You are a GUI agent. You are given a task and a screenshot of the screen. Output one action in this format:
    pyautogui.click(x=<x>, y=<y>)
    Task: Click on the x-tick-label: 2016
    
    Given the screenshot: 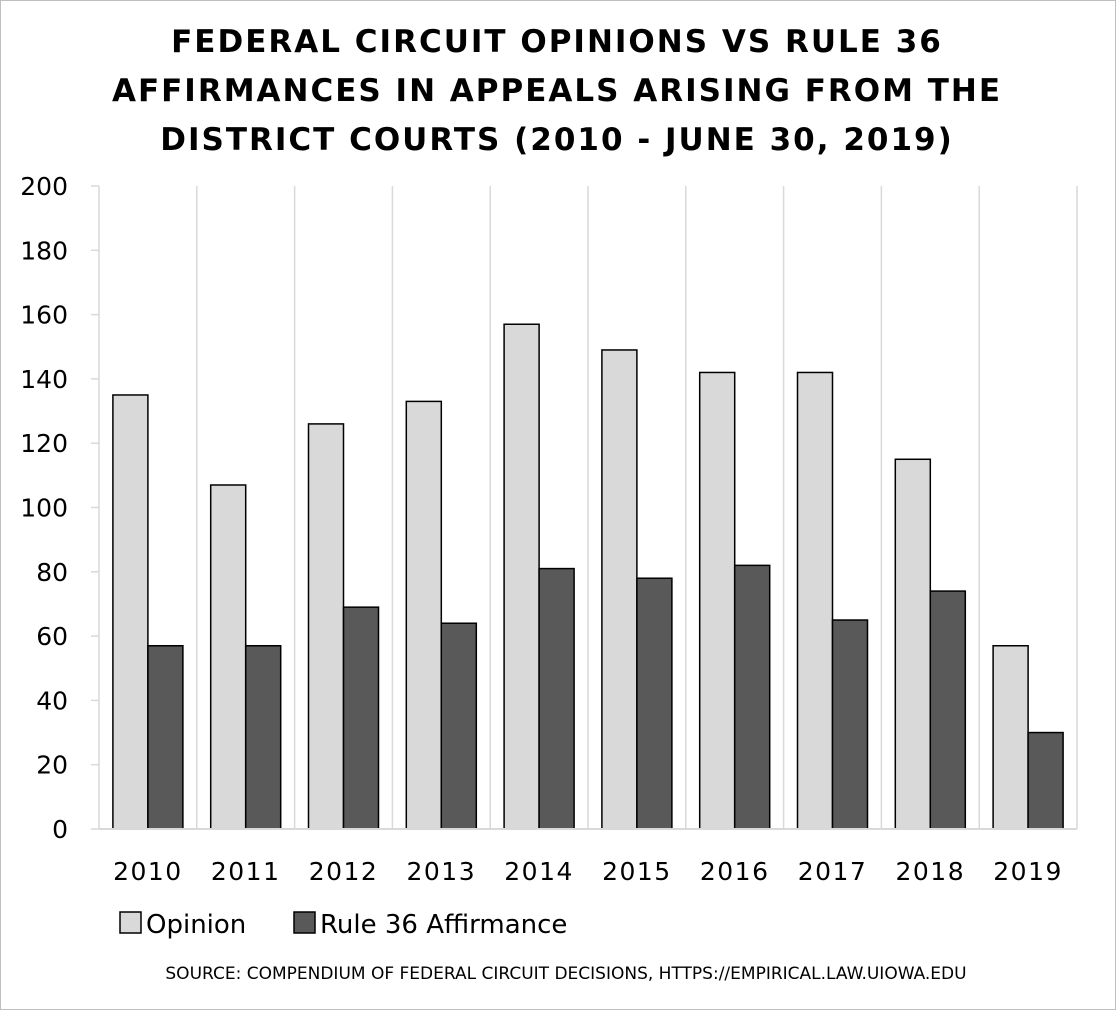 What is the action you would take?
    pyautogui.click(x=735, y=871)
    